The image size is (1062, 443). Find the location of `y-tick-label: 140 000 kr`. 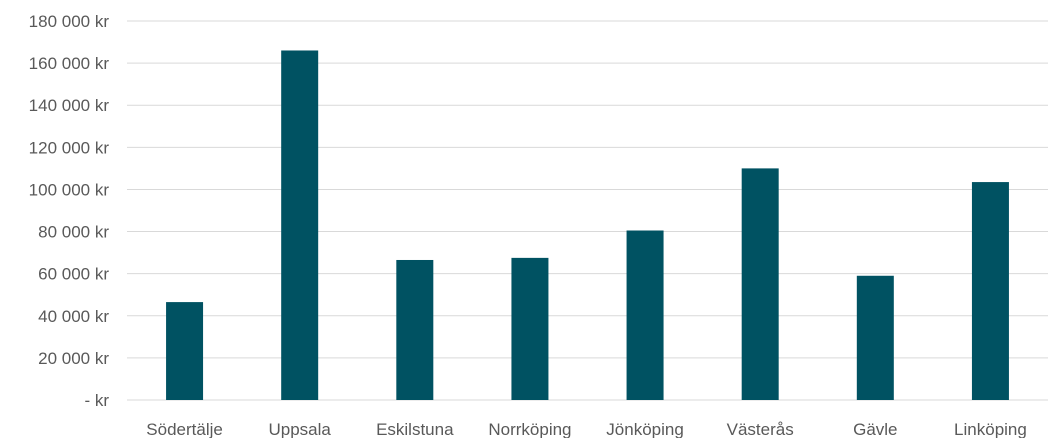

y-tick-label: 140 000 kr is located at coordinates (69, 105).